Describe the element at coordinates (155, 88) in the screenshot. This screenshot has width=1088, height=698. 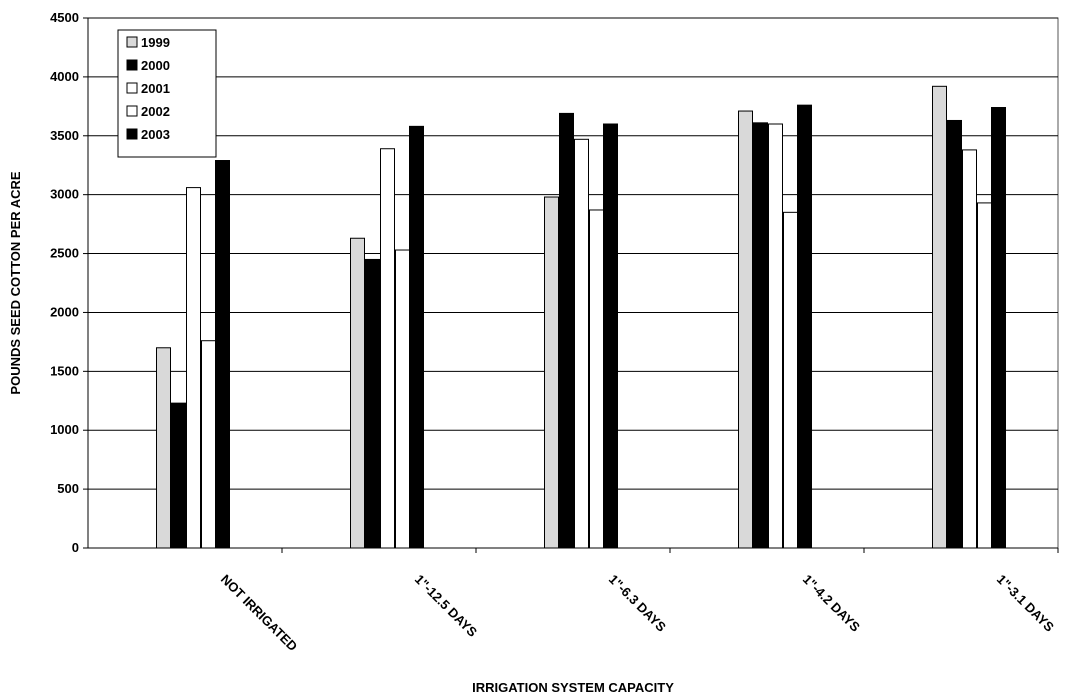
I see `legend-label: 2001` at that location.